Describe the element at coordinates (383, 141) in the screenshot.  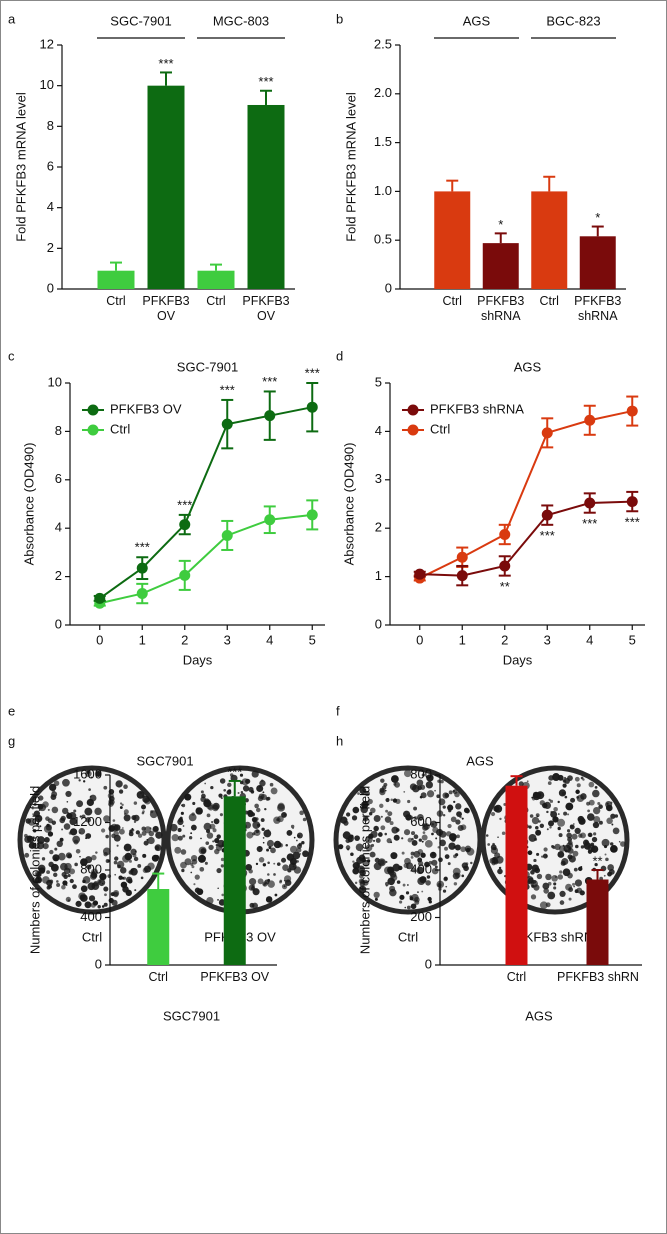
I see `y-tick-label: 1.5` at that location.